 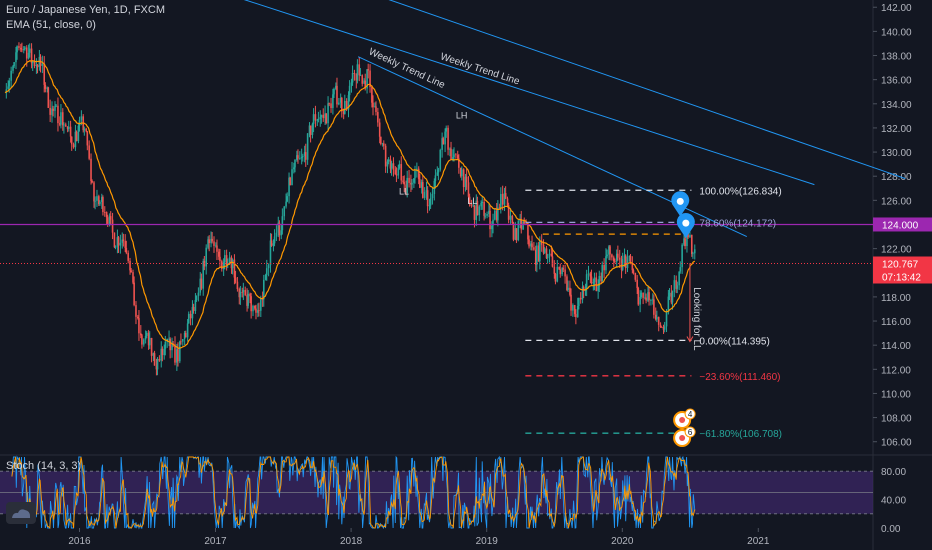 I want to click on y-tick-label: 126.00, so click(x=896, y=201).